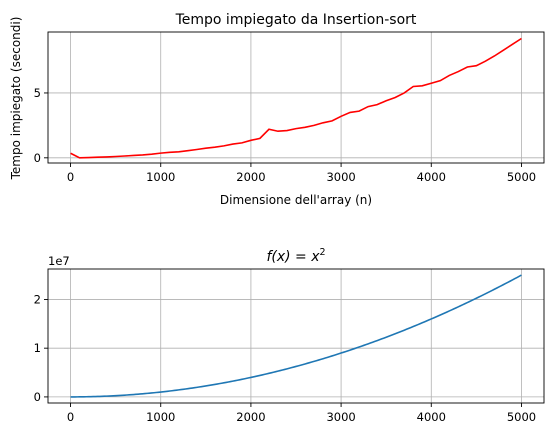 The height and width of the screenshot is (435, 554). What do you see at coordinates (16, 99) in the screenshot?
I see `y-axis-label: Tempo impiegato (secondi)` at bounding box center [16, 99].